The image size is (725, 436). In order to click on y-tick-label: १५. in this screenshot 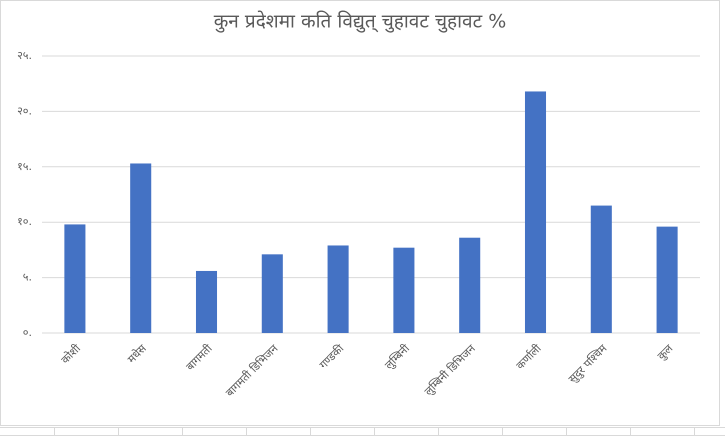, I will do `click(24, 166)`.